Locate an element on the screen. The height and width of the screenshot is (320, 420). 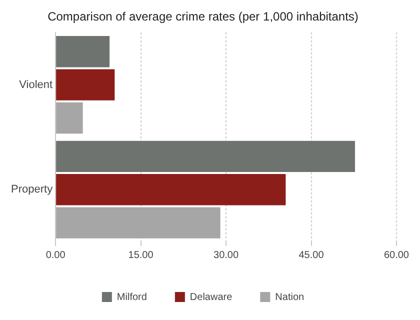
legend-label: Delaware is located at coordinates (211, 297).